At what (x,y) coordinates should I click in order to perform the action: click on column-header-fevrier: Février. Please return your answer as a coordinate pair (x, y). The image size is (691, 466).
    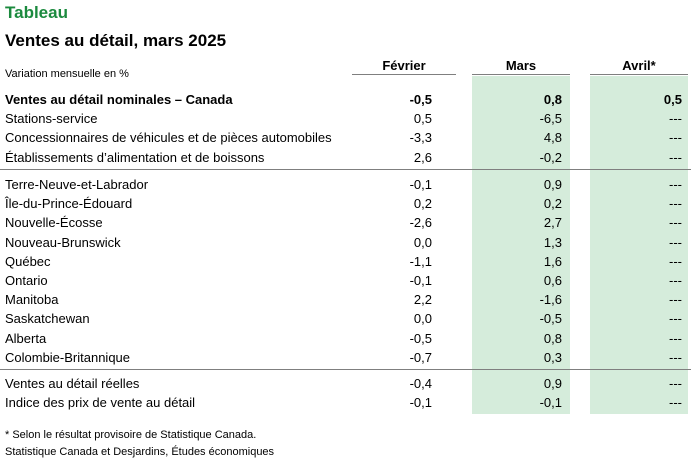
    Looking at the image, I should click on (404, 65).